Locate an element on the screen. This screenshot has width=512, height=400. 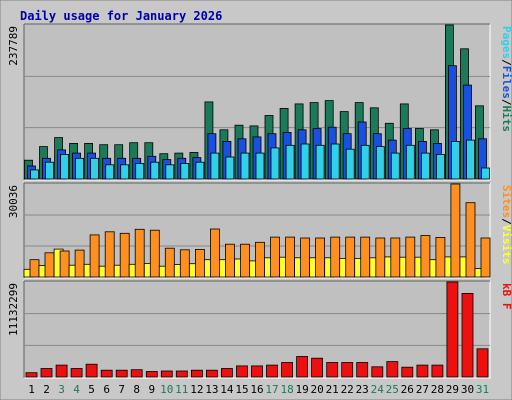
y-max-label: 30036 is located at coordinates (13, 201).